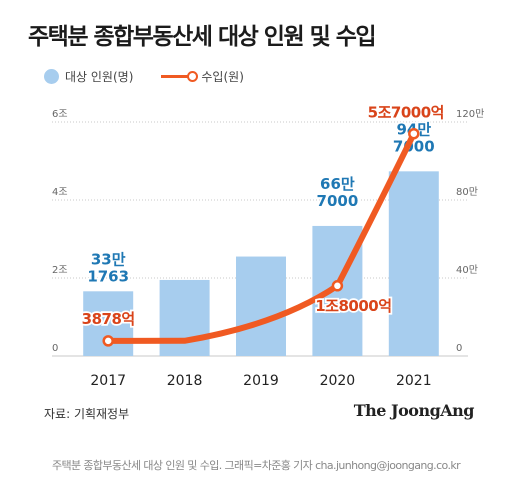 The height and width of the screenshot is (495, 512). Describe the element at coordinates (60, 114) in the screenshot. I see `left-tick-label: 6조` at that location.